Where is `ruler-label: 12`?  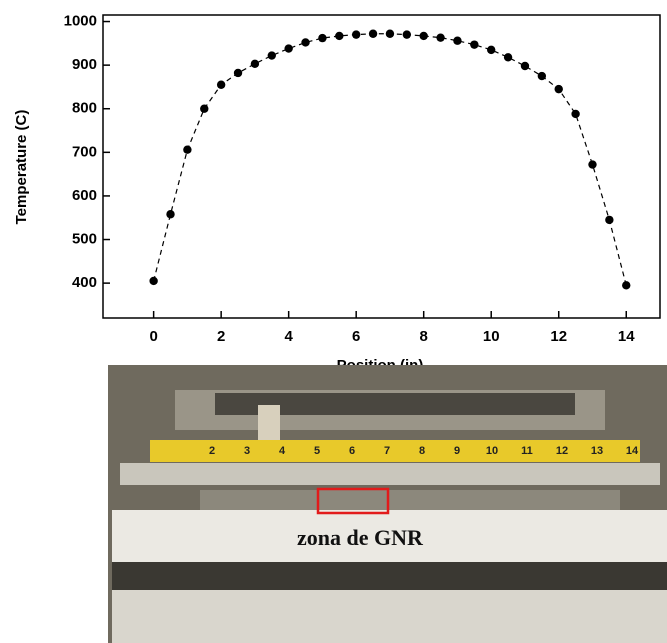 ruler-label: 12 is located at coordinates (562, 451).